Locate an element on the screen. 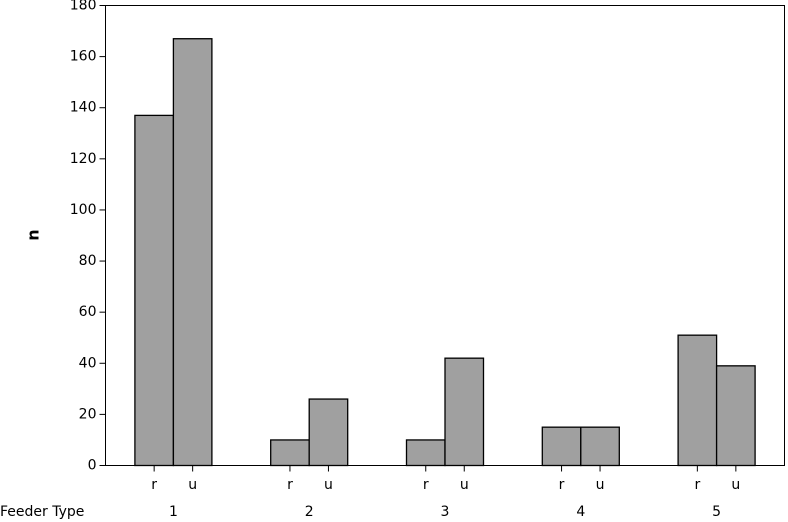 This screenshot has height=522, width=788. group-label: 1 is located at coordinates (173, 512).